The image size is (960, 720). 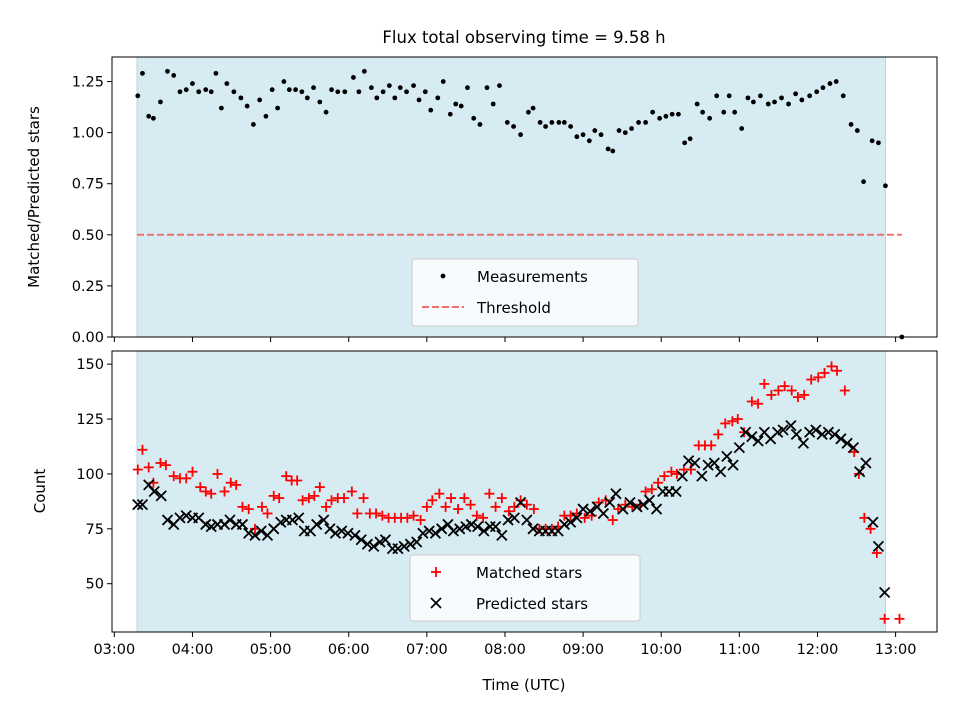 What do you see at coordinates (193, 650) in the screenshot?
I see `xtick-label: 04:00` at bounding box center [193, 650].